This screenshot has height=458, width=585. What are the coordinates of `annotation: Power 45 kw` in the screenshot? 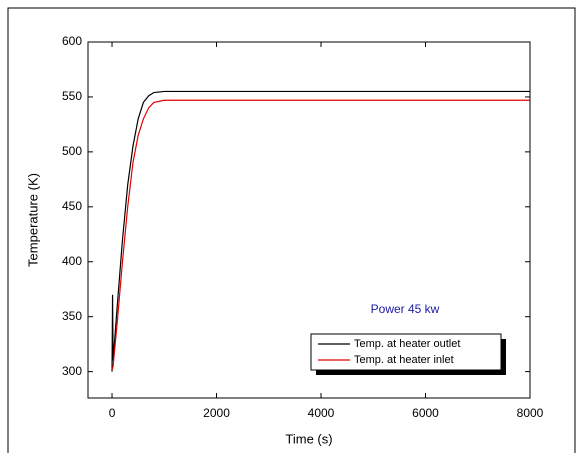 It's located at (405, 309).